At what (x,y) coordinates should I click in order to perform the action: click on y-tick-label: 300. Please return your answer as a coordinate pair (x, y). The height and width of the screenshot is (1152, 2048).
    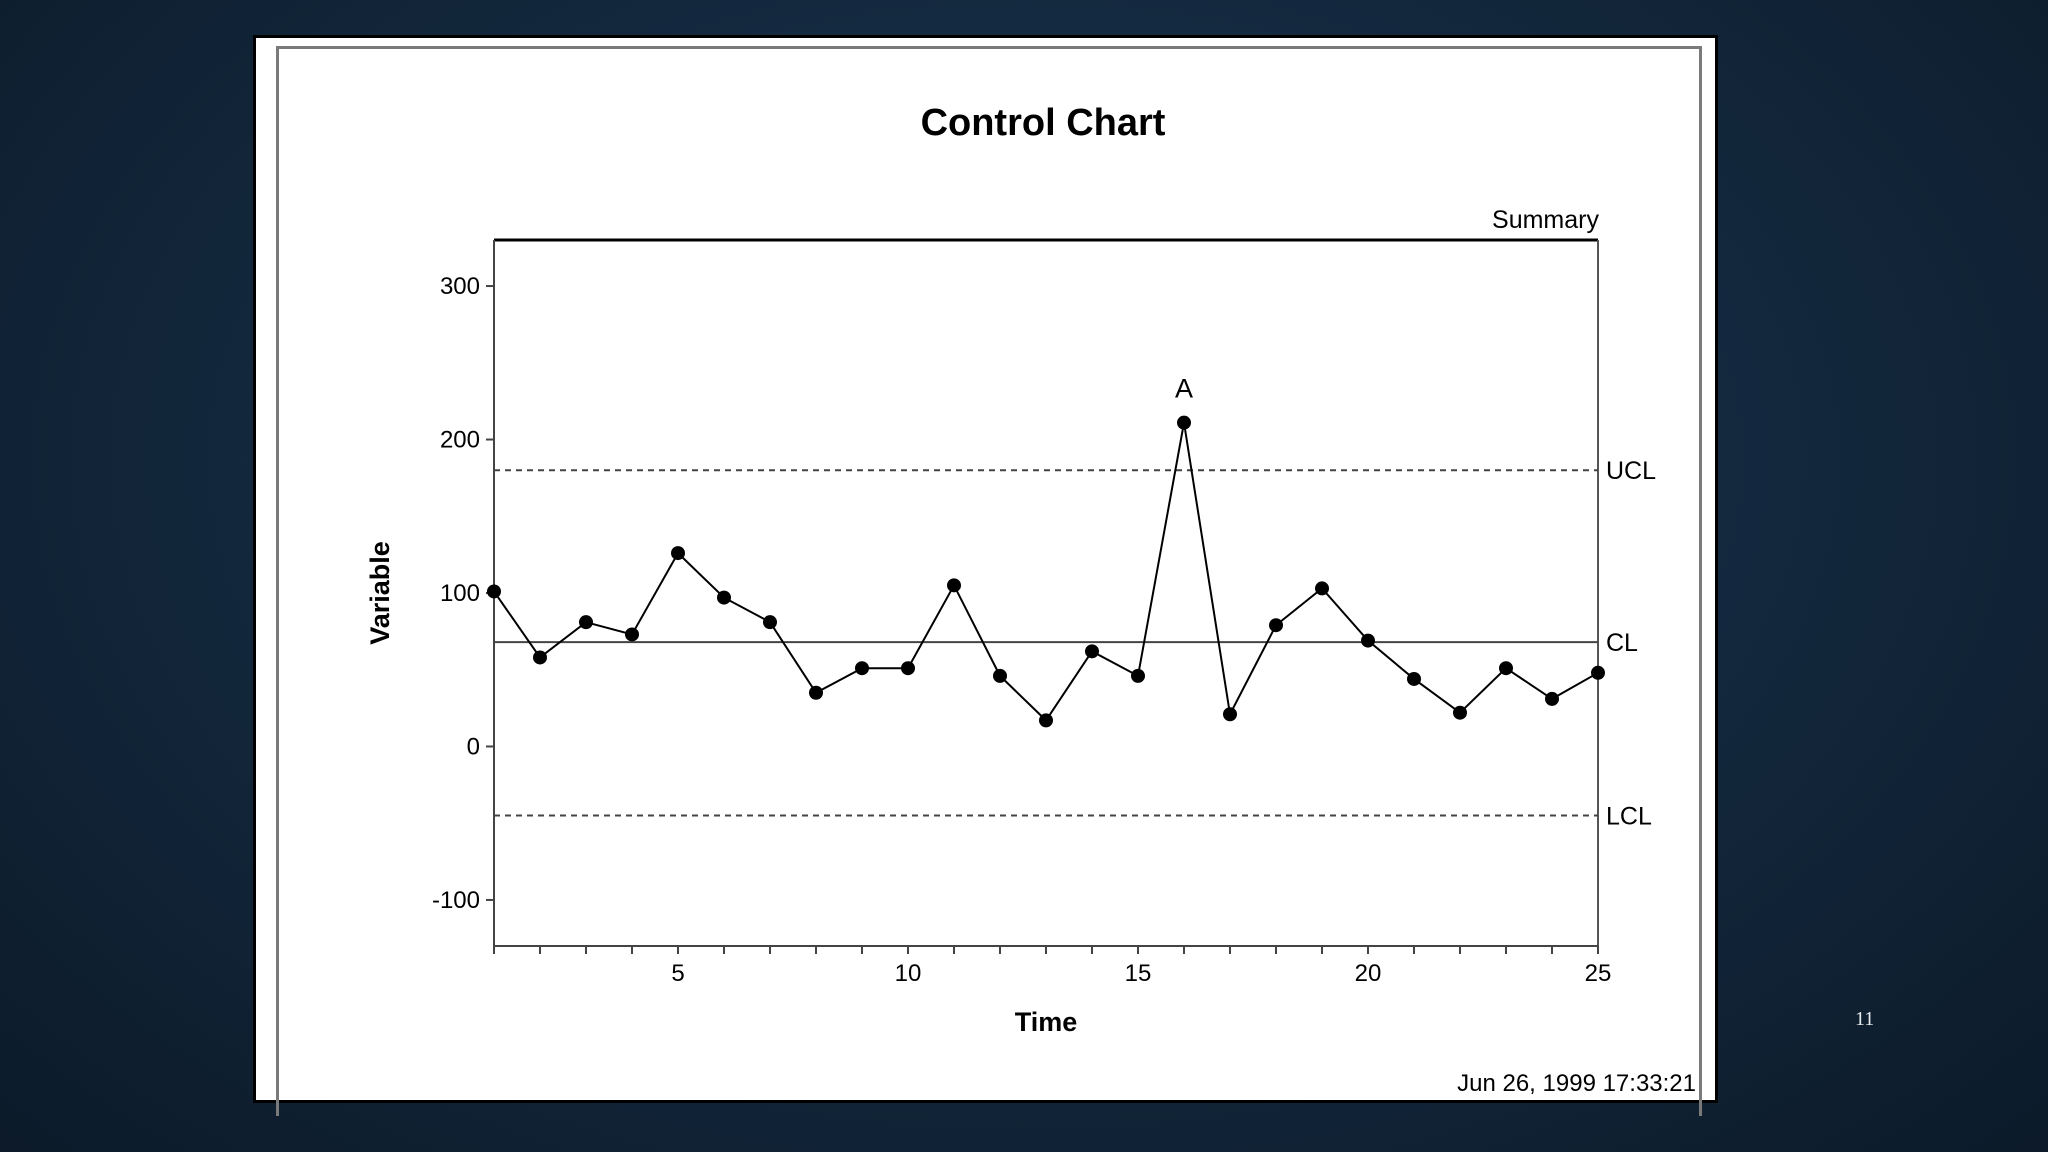
    Looking at the image, I should click on (460, 286).